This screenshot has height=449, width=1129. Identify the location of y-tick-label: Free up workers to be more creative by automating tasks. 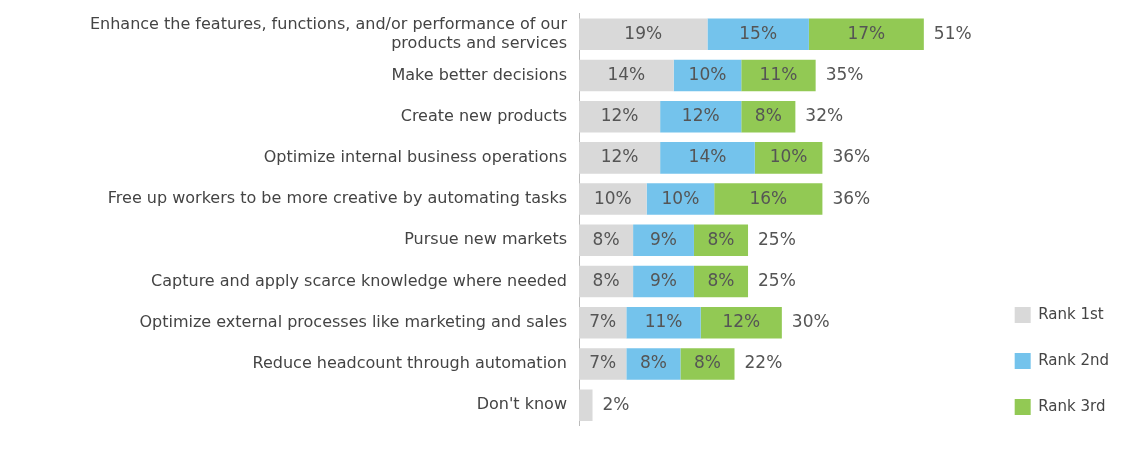
(337, 198).